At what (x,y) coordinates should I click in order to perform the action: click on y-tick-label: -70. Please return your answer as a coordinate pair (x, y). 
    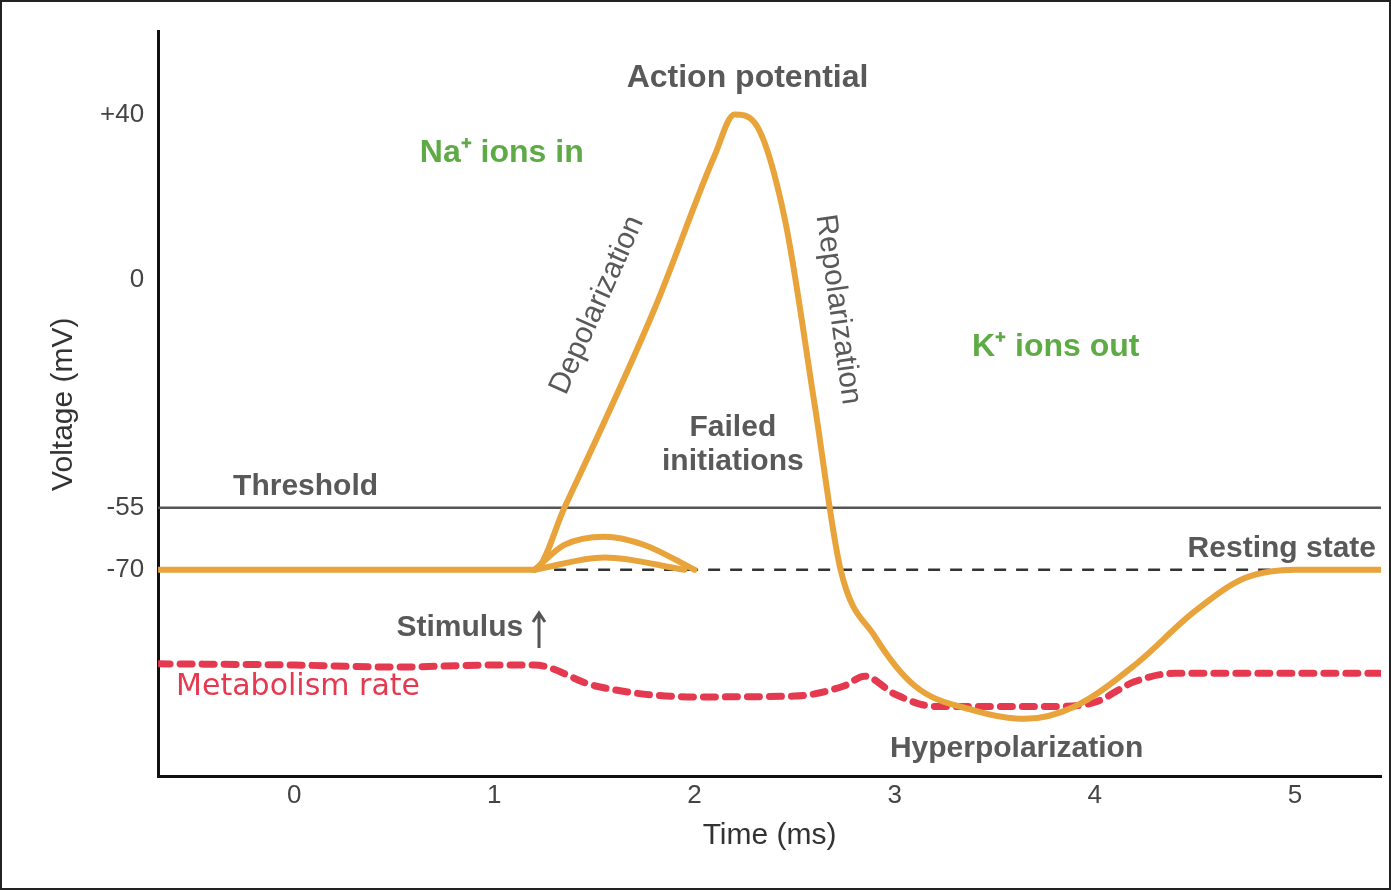
    Looking at the image, I should click on (125, 567).